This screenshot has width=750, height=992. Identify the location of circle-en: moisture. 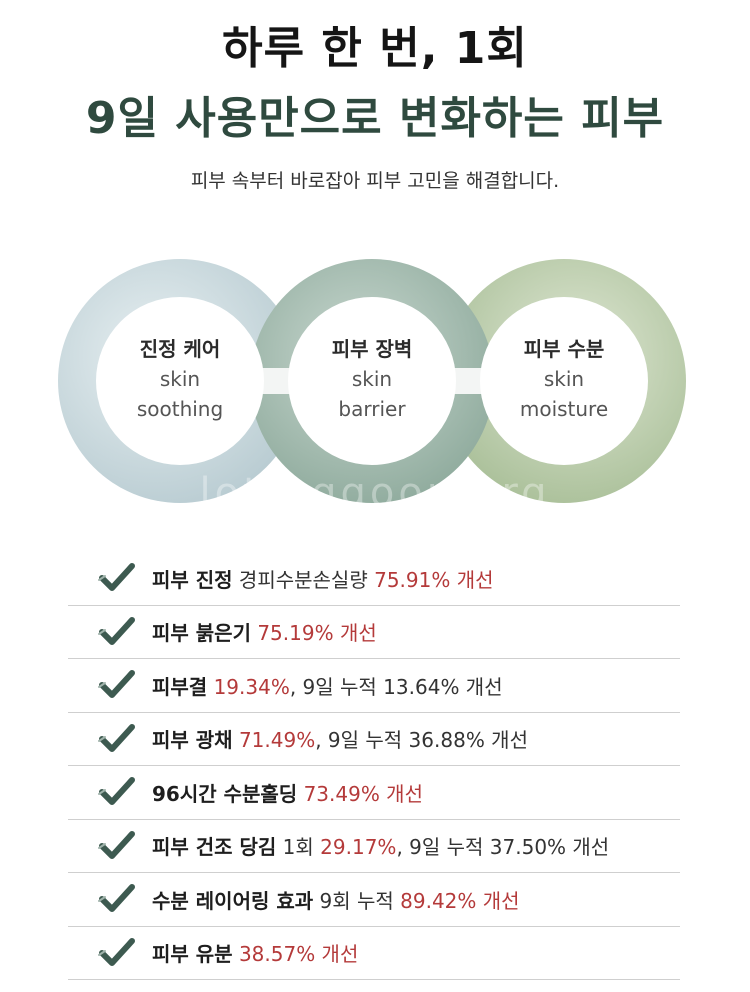
(564, 409).